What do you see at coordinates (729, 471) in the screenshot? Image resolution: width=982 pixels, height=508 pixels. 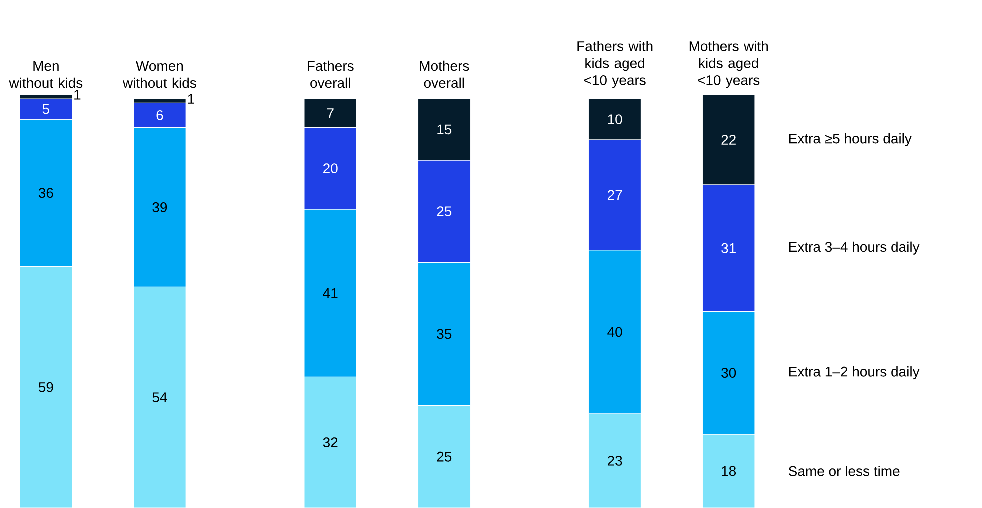 I see `data-label: 18` at bounding box center [729, 471].